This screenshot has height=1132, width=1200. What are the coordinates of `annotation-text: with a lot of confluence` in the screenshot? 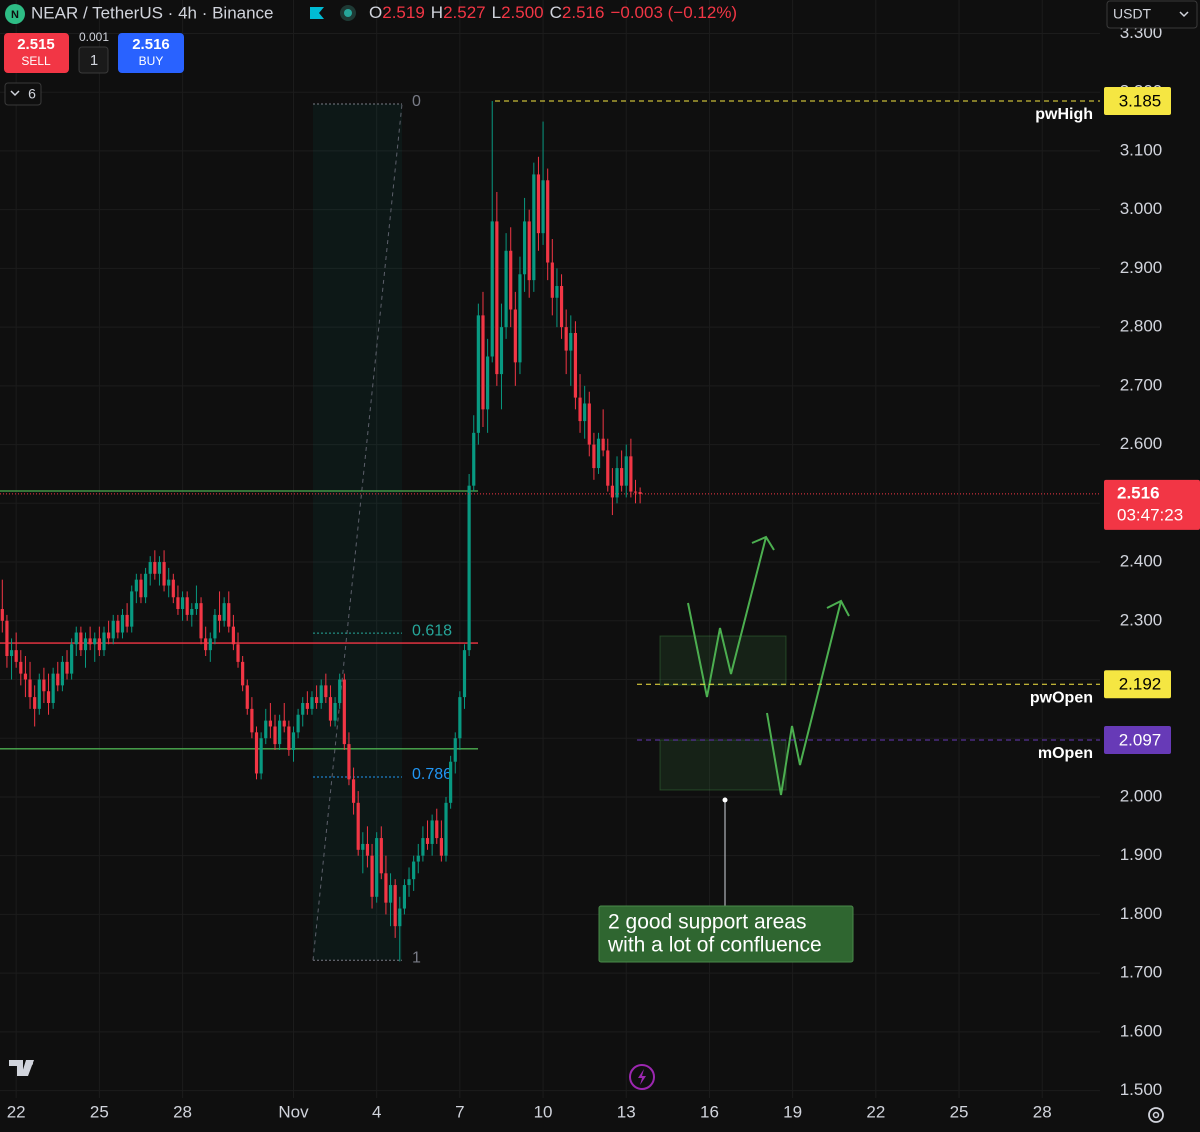 It's located at (714, 945).